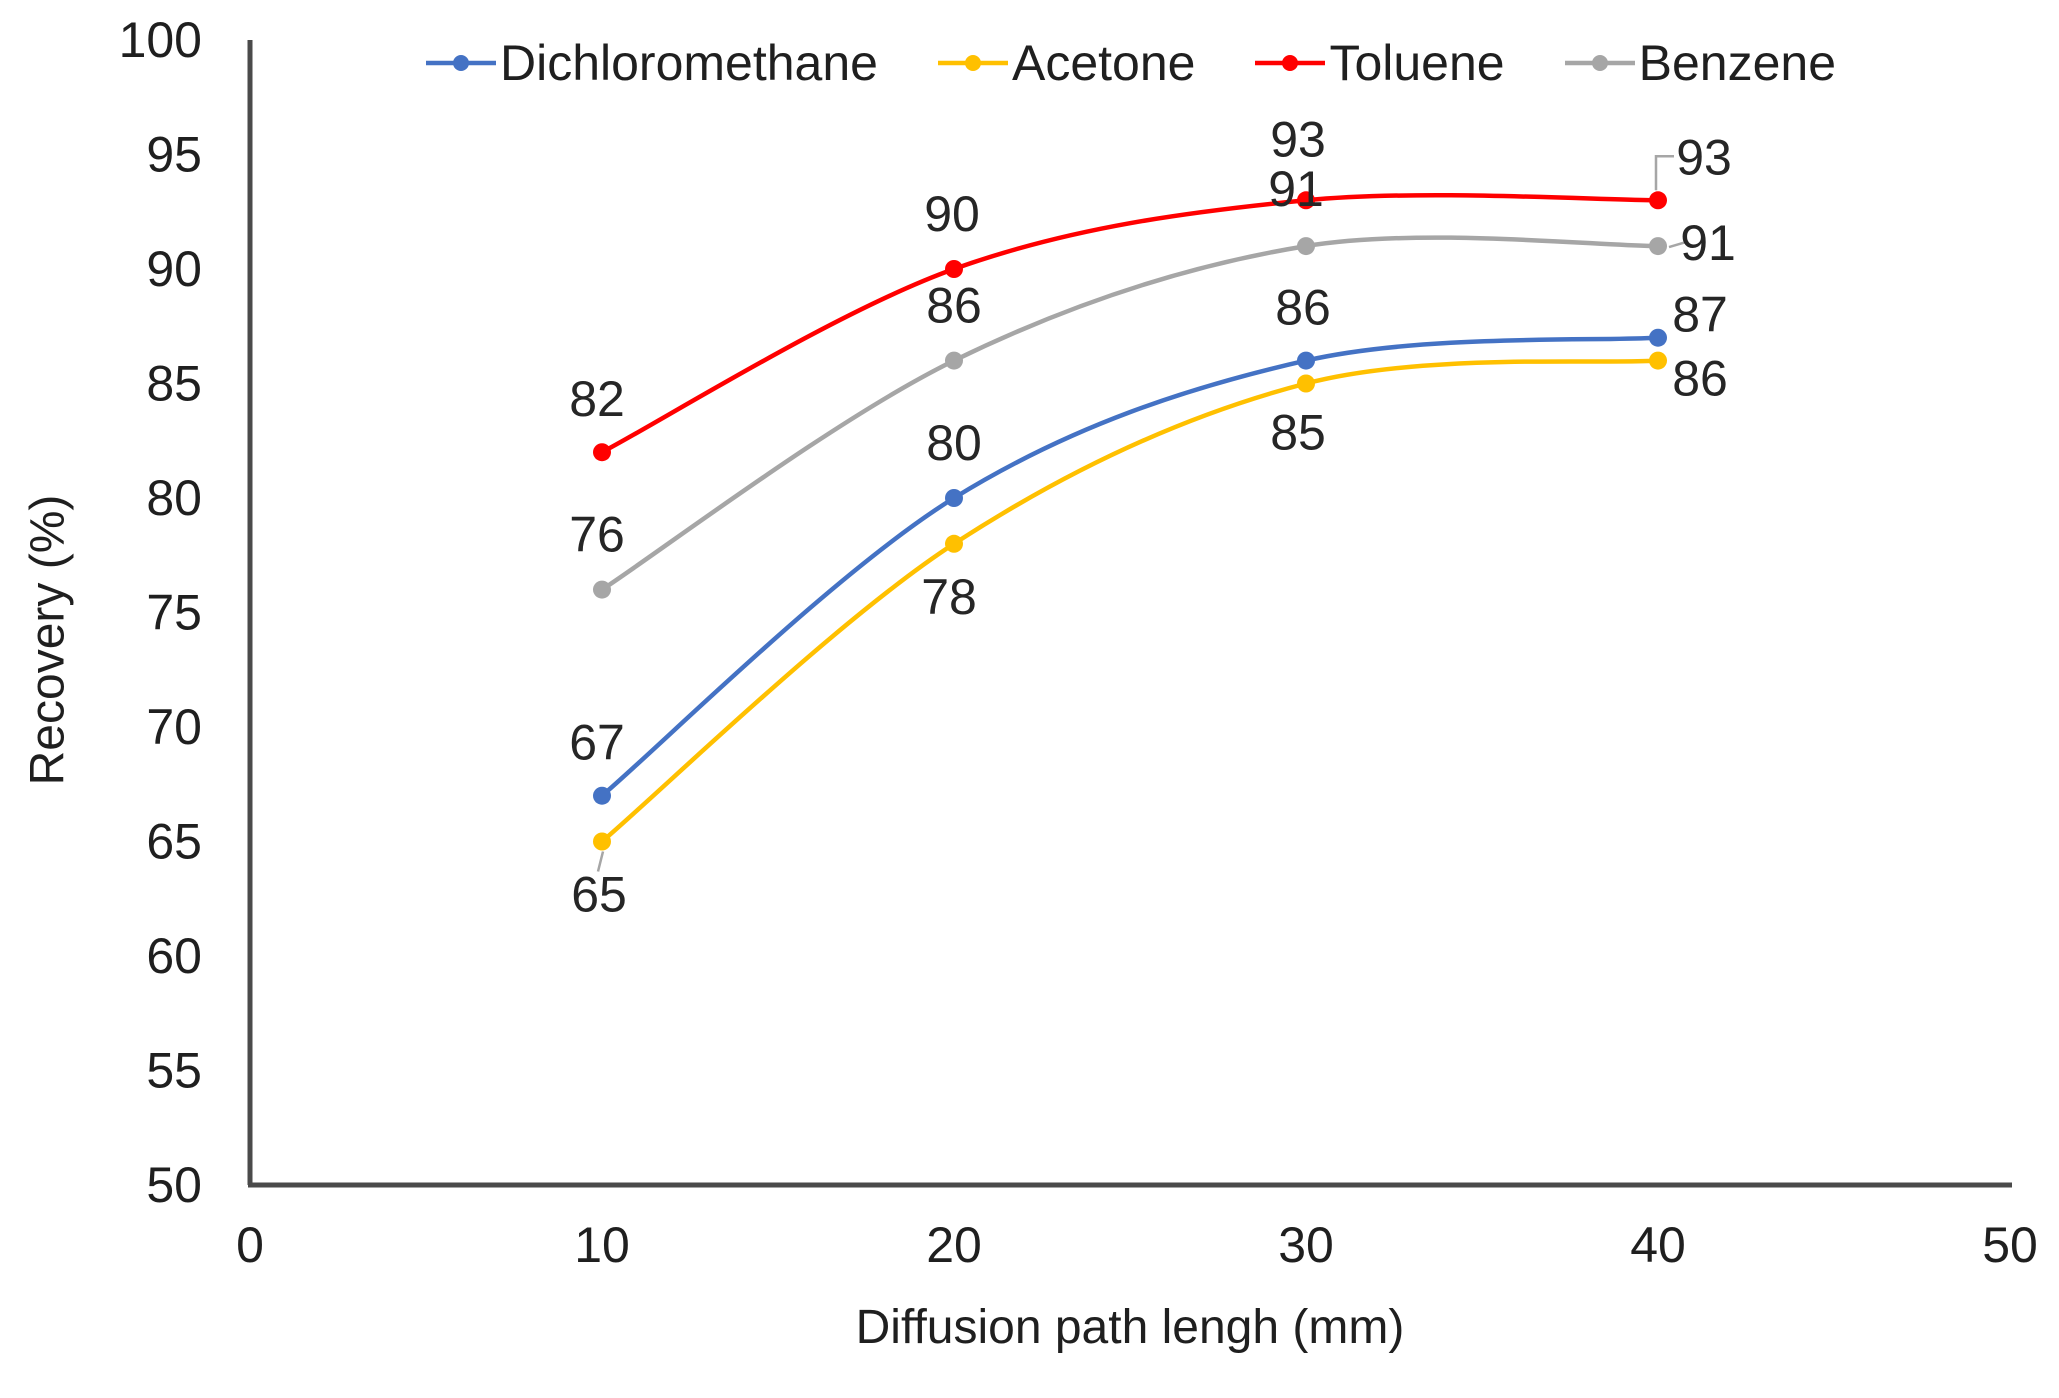 The image size is (2059, 1398). What do you see at coordinates (174, 155) in the screenshot?
I see `y-tick-label: 95` at bounding box center [174, 155].